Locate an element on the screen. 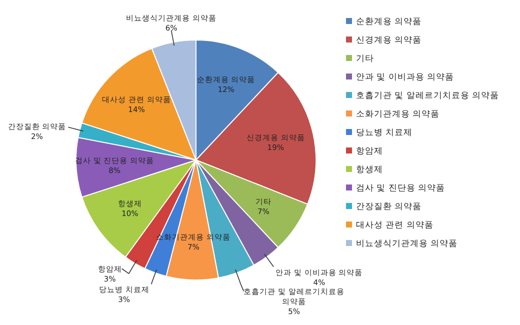 The width and height of the screenshot is (520, 325). legend-label: 대사성 관련 의약품 is located at coordinates (395, 225).